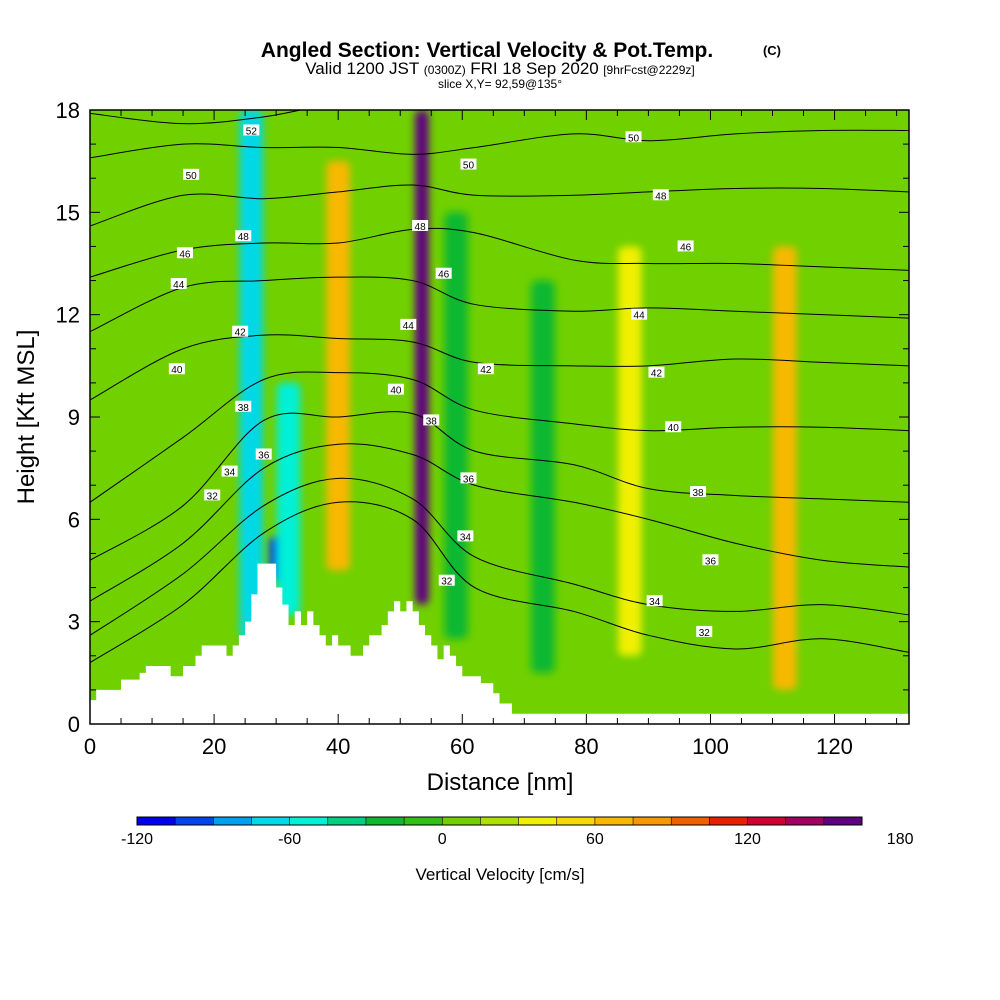  What do you see at coordinates (445, 70) in the screenshot?
I see `subtitle-zulu: (0300Z)` at bounding box center [445, 70].